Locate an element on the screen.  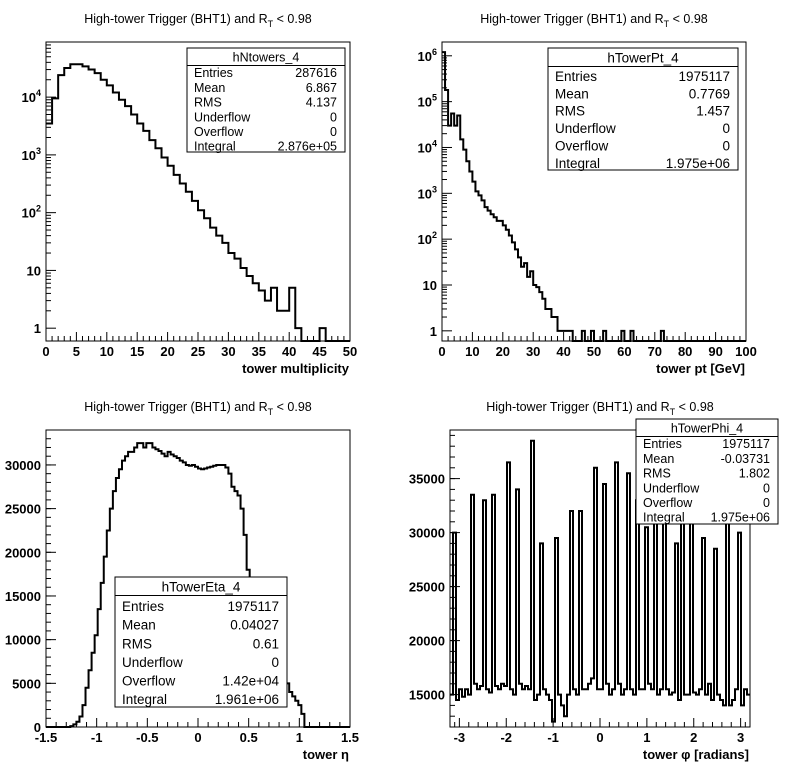
x-tick-label: 3 is located at coordinates (740, 737).